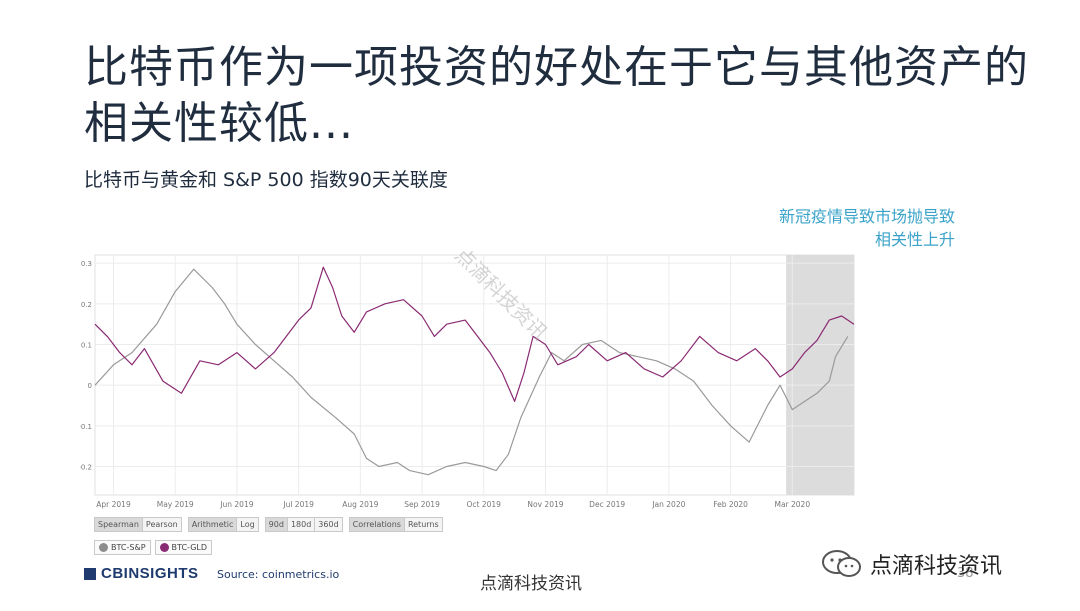 This screenshot has height=611, width=1080. I want to click on x-tick-label: Sep 2019, so click(422, 504).